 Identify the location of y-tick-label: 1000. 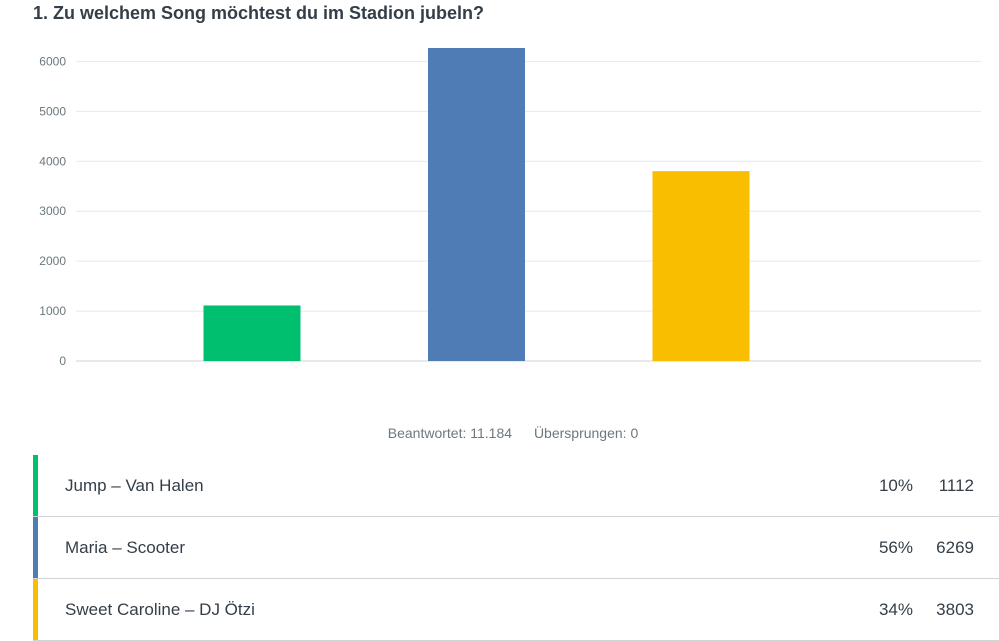
(52, 311).